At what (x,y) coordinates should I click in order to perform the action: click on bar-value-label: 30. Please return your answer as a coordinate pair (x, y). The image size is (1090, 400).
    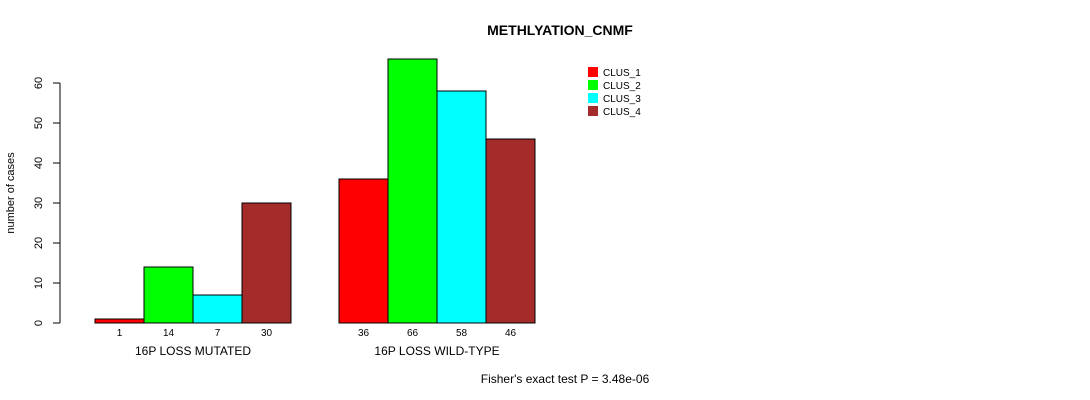
    Looking at the image, I should click on (267, 333).